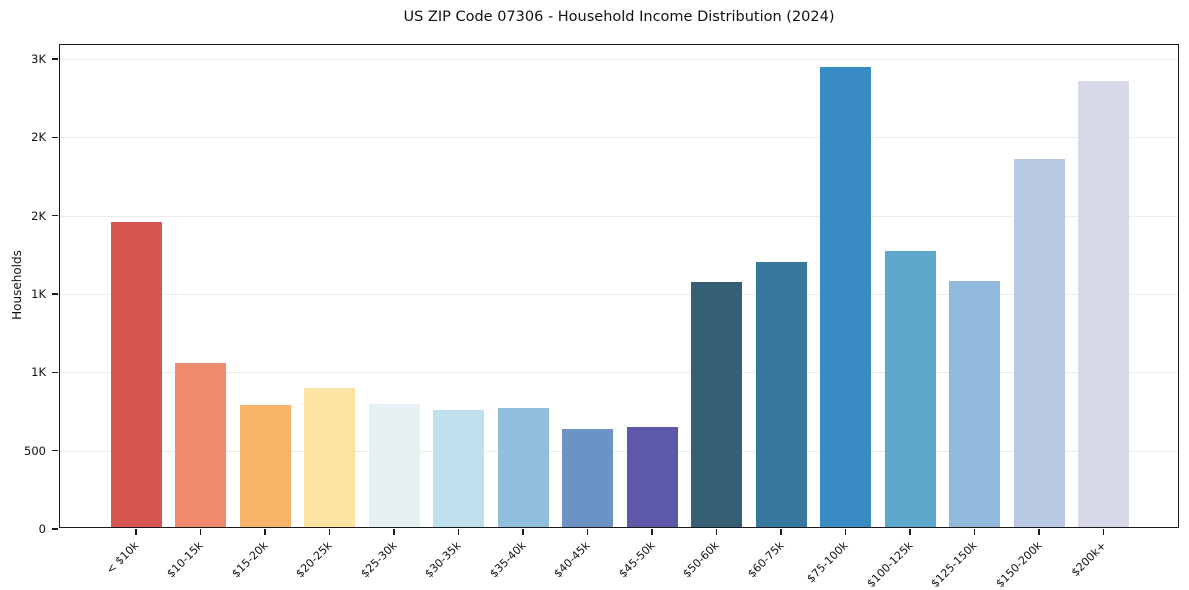 The height and width of the screenshot is (590, 1189). I want to click on bar-25-30k, so click(394, 465).